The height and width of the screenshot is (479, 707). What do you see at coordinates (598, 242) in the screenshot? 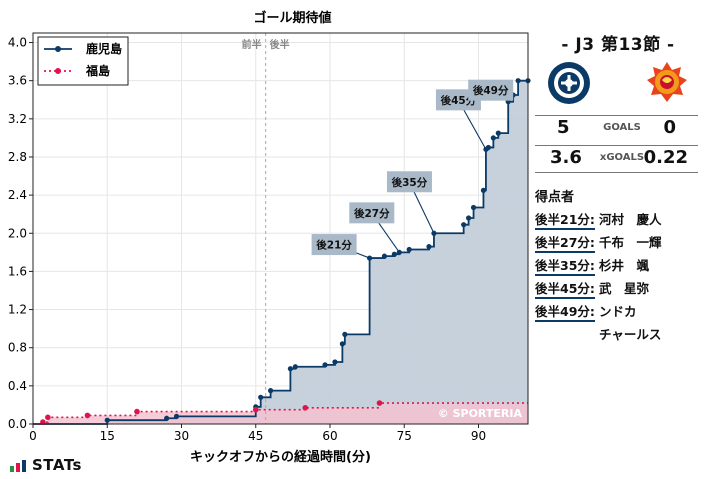
I see `scorer-item: 後半27分: 千布 一輝` at bounding box center [598, 242].